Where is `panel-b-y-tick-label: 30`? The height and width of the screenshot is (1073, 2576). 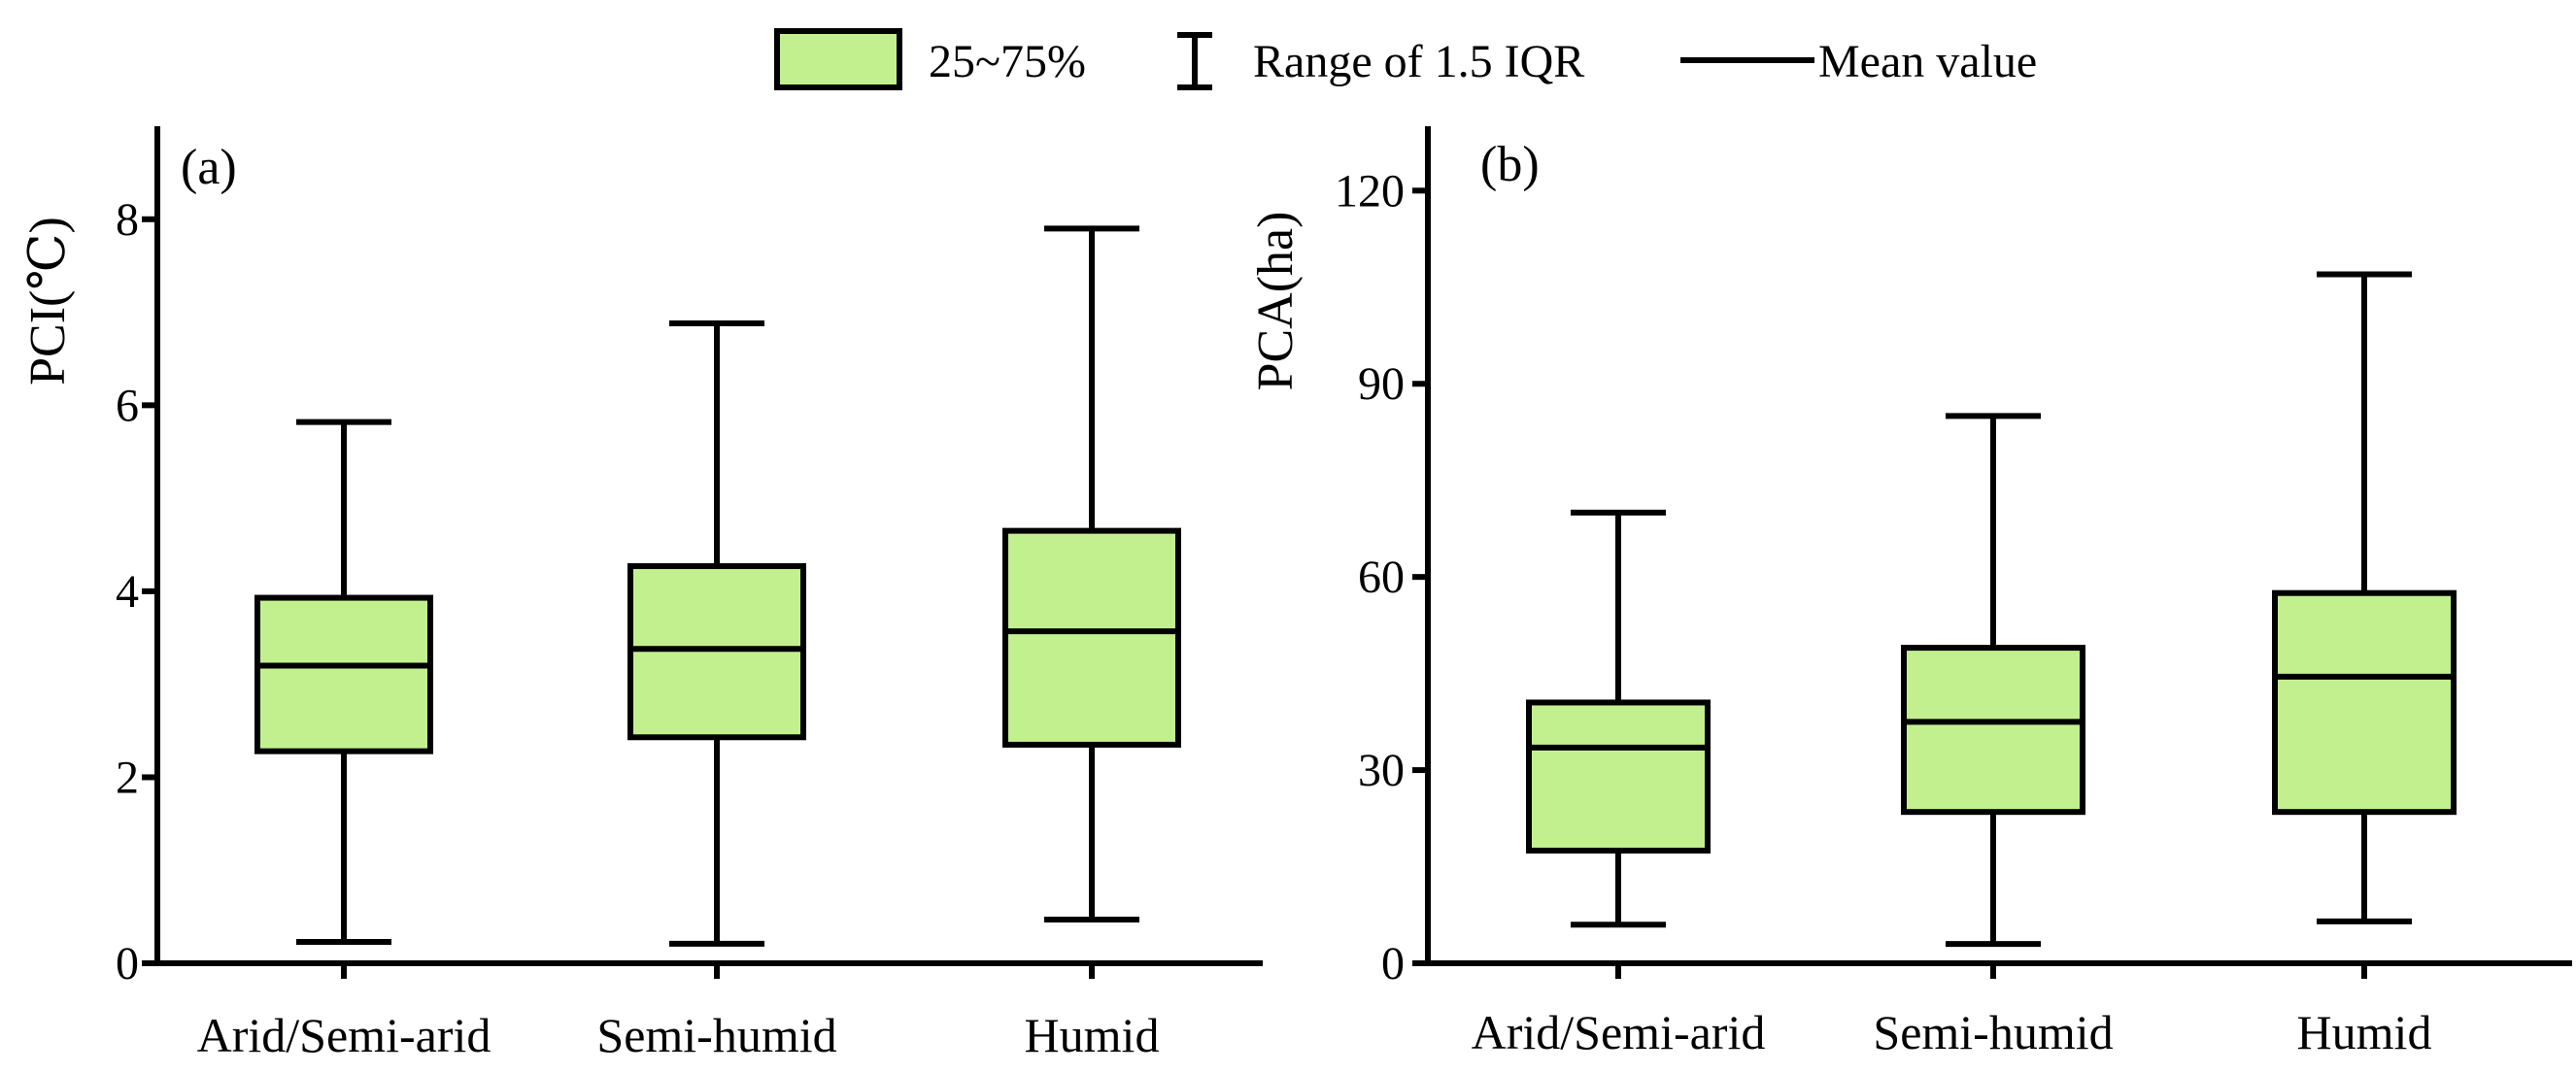 panel-b-y-tick-label: 30 is located at coordinates (1381, 771).